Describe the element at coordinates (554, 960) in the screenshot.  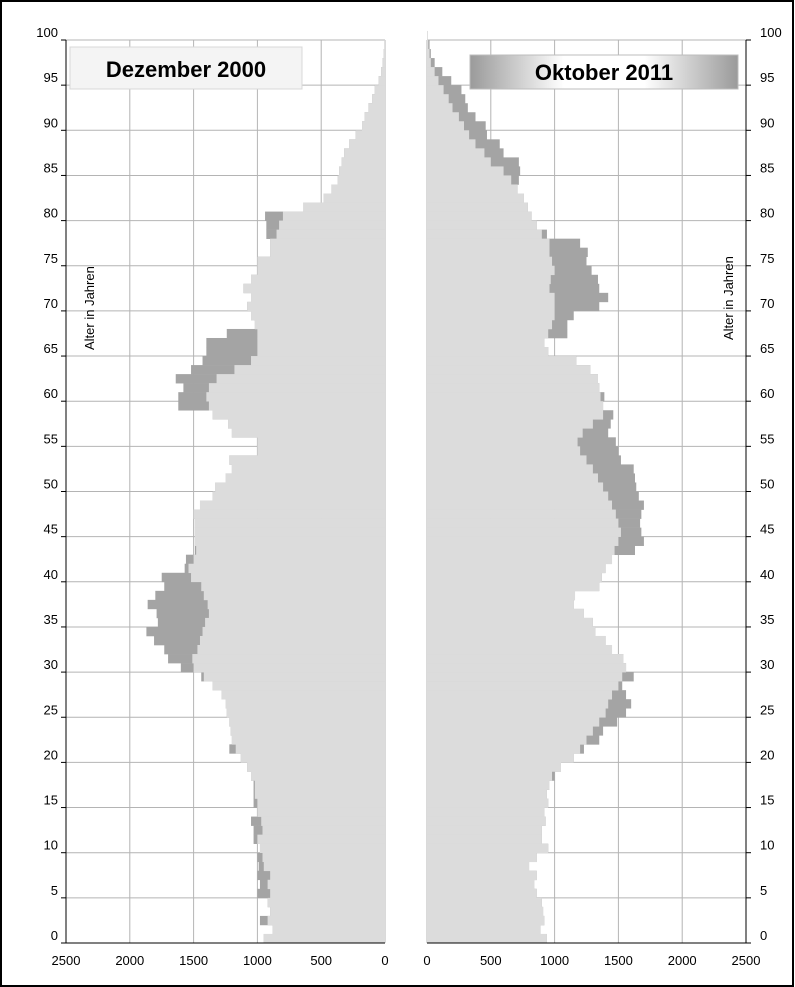
I see `right-x-tick-label: 1000` at that location.